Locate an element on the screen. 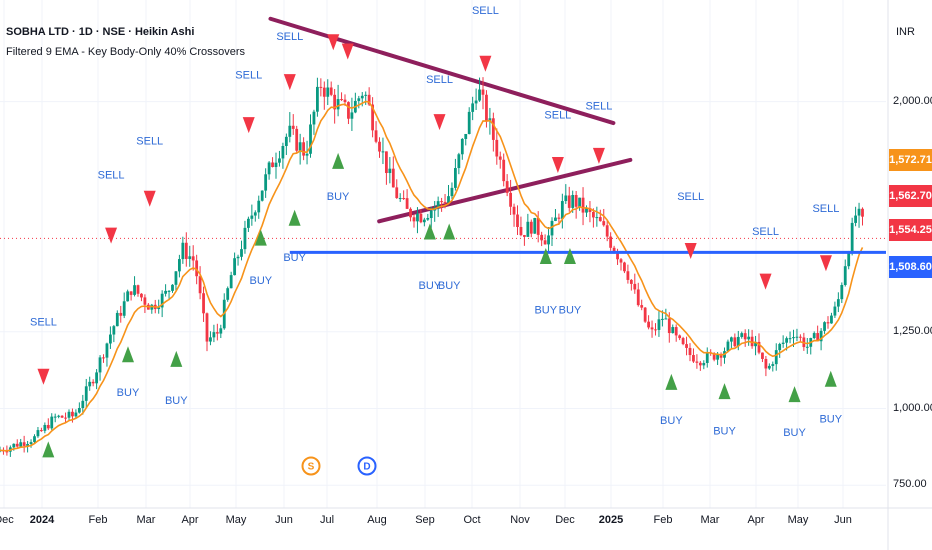 This screenshot has width=932, height=550. currency-label: INR is located at coordinates (905, 32).